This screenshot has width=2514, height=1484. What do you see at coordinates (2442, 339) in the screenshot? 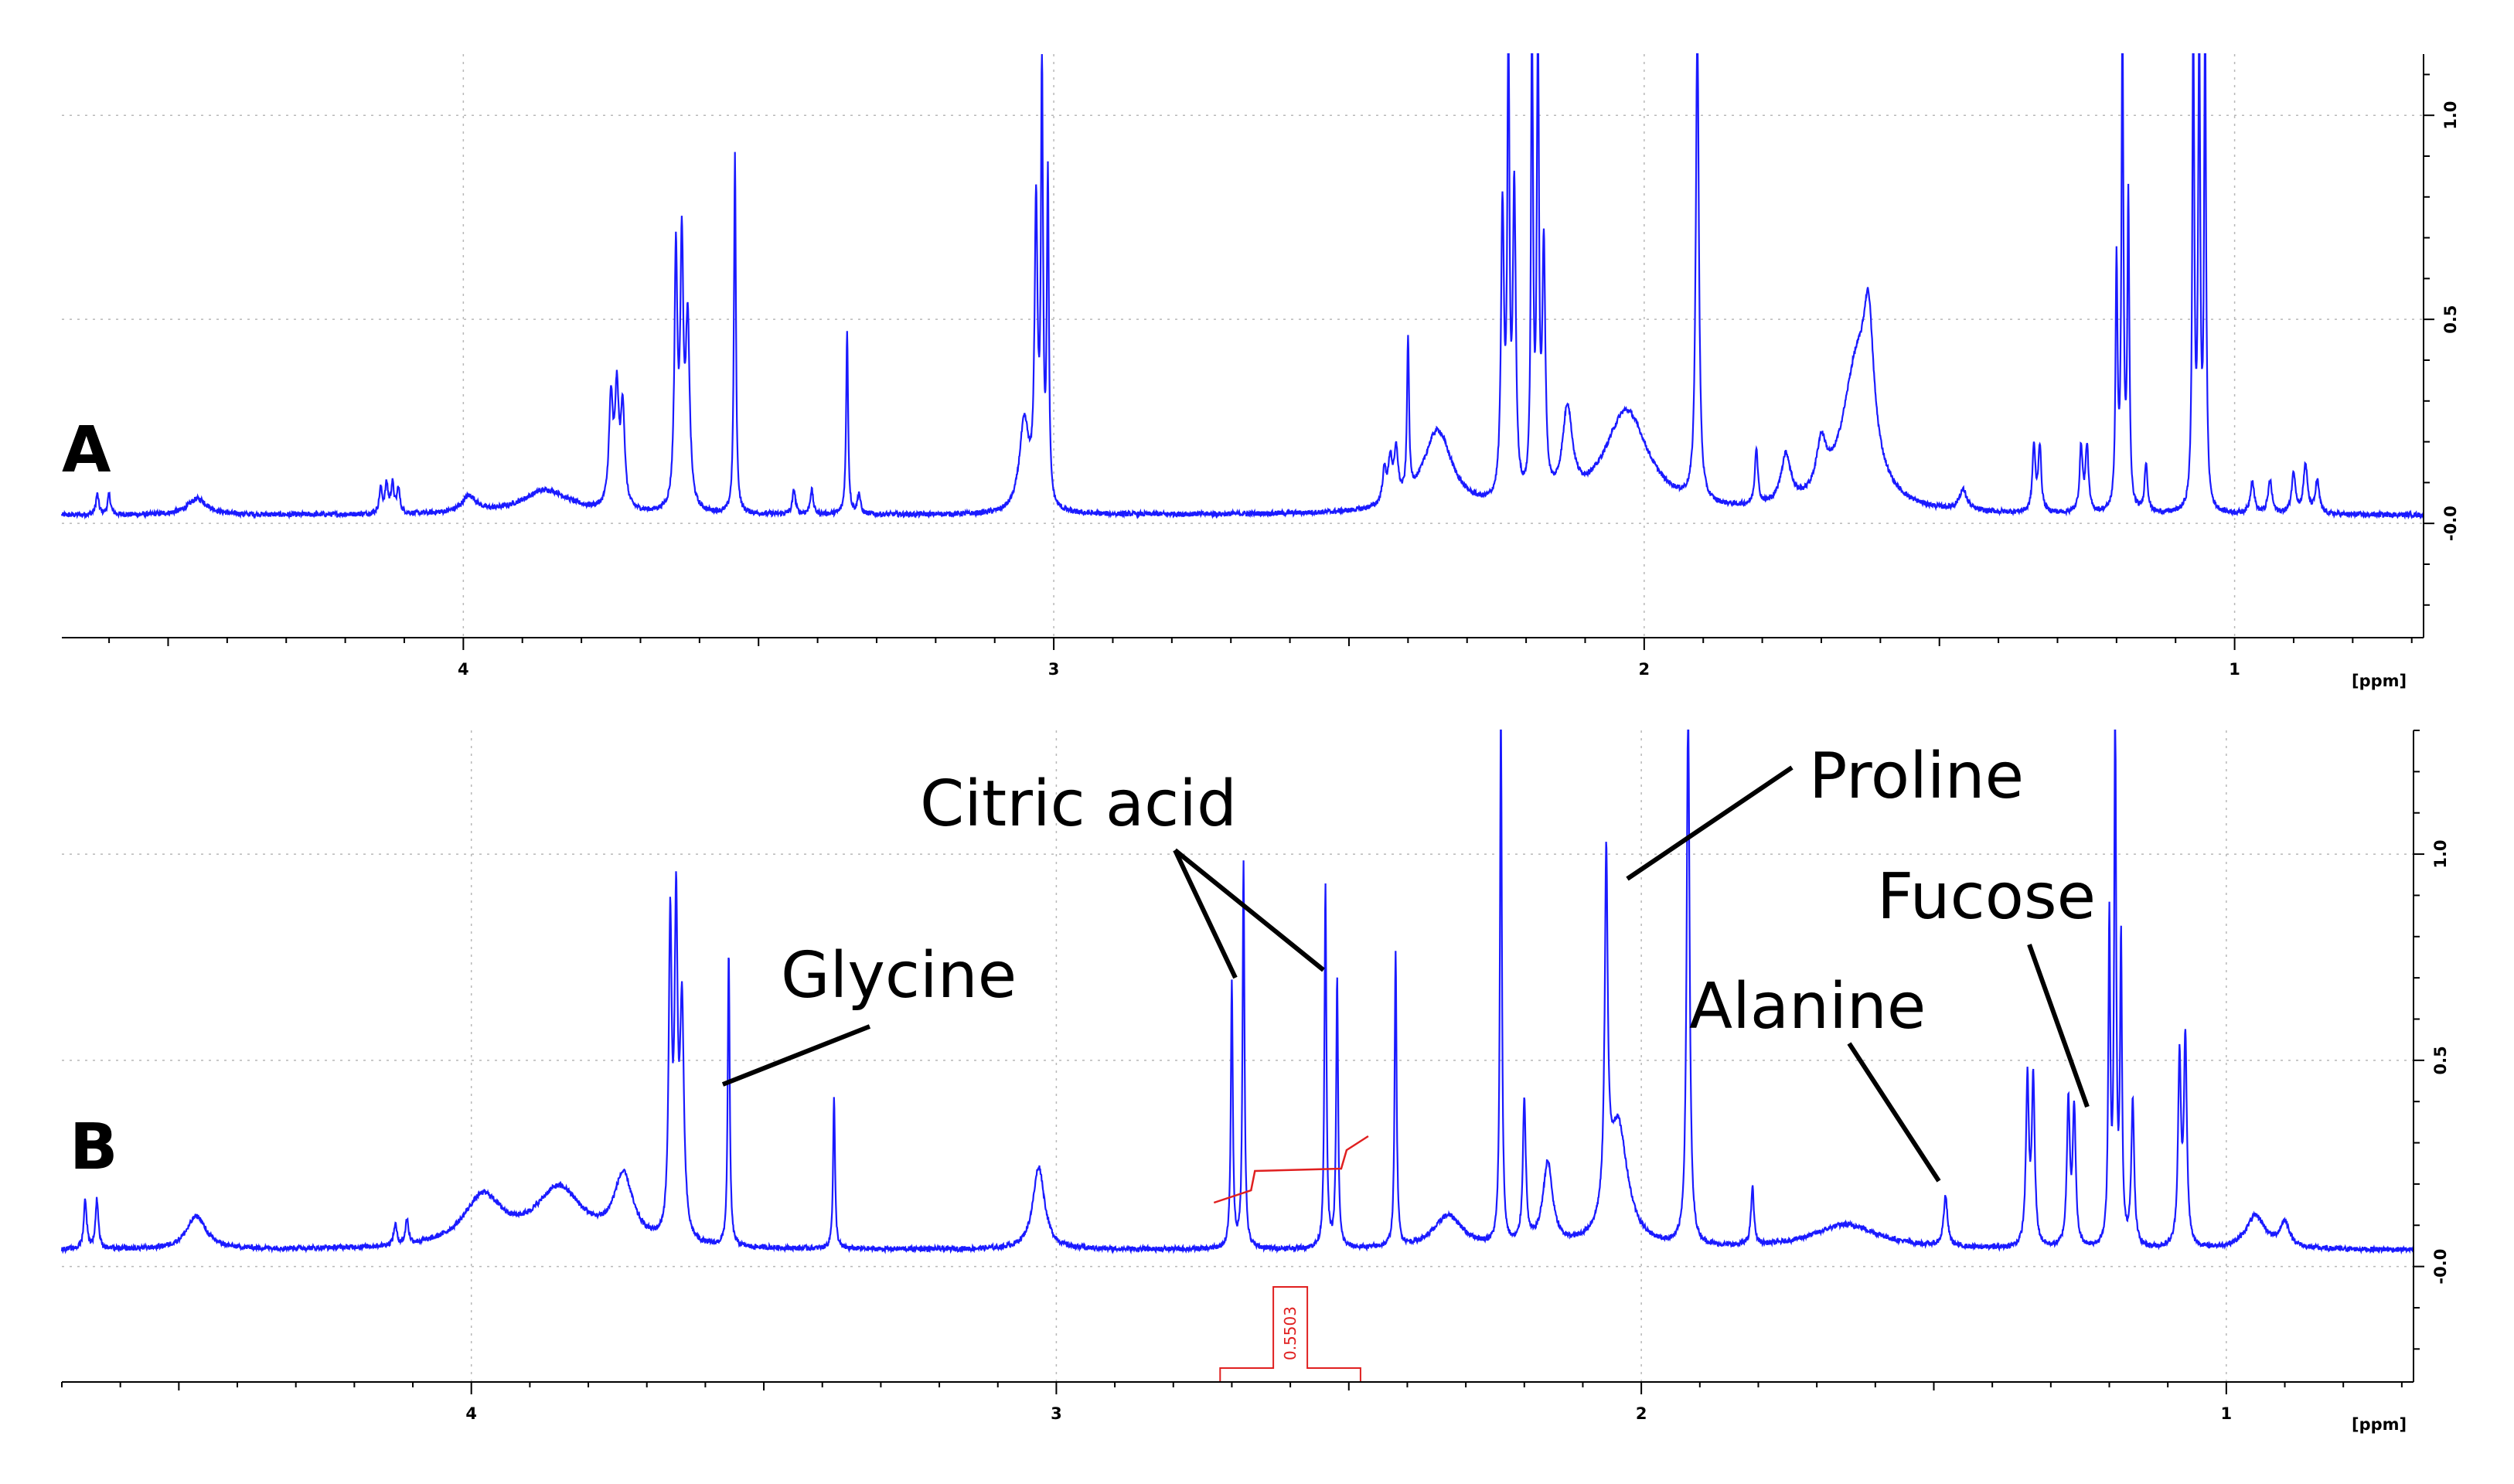
I see `panel-a-y-axis: 1.0 0.5 -0.0` at bounding box center [2442, 339].